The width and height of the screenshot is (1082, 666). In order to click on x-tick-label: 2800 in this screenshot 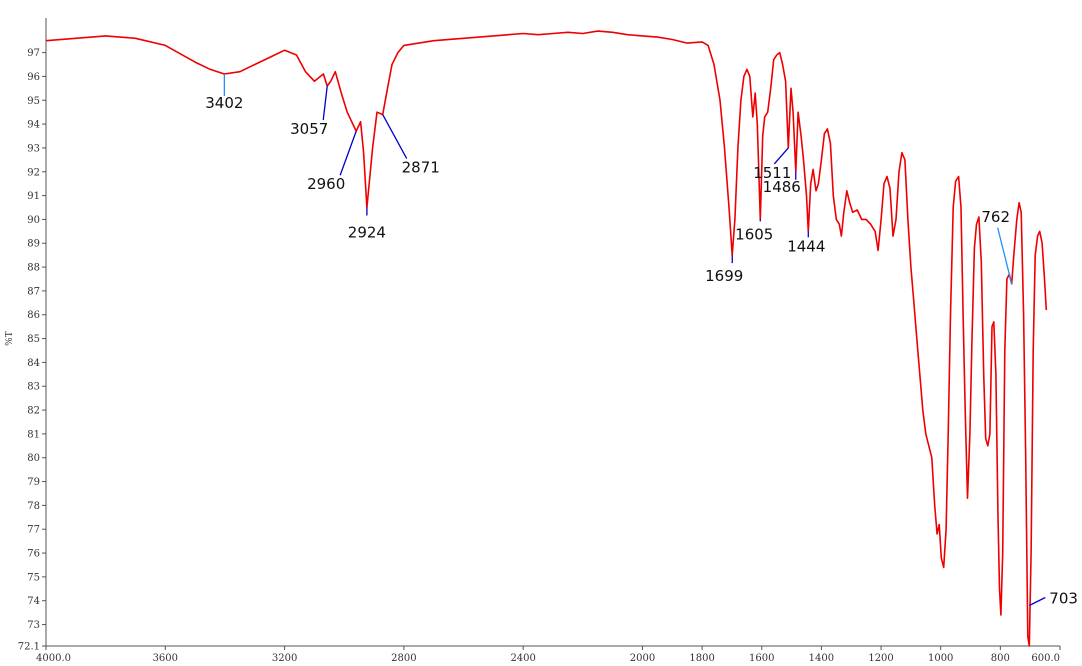, I will do `click(403, 658)`.